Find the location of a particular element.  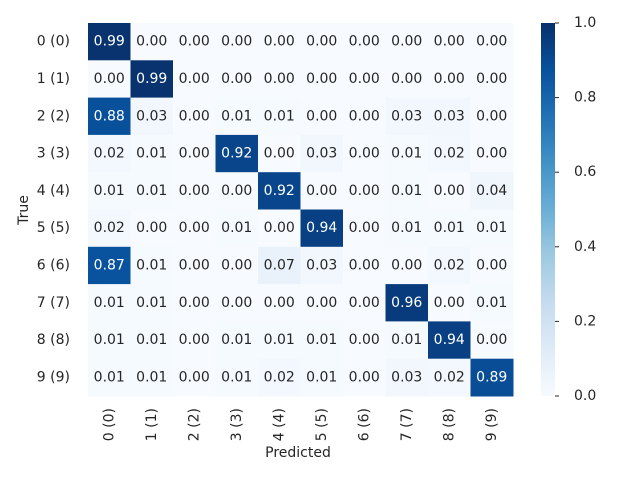

y-tick-label: 7 (7) is located at coordinates (53, 303).